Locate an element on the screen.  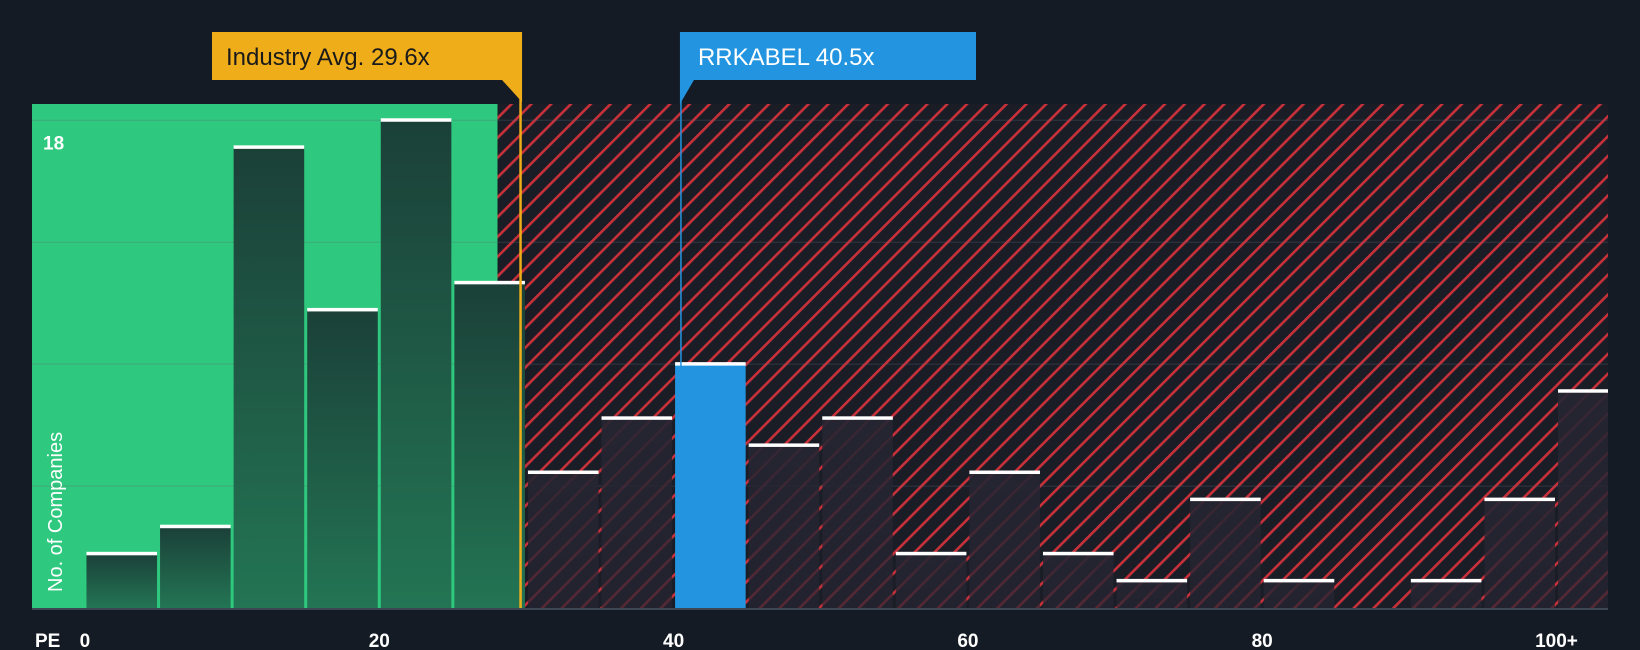
x-axis-label: PE is located at coordinates (47, 640).